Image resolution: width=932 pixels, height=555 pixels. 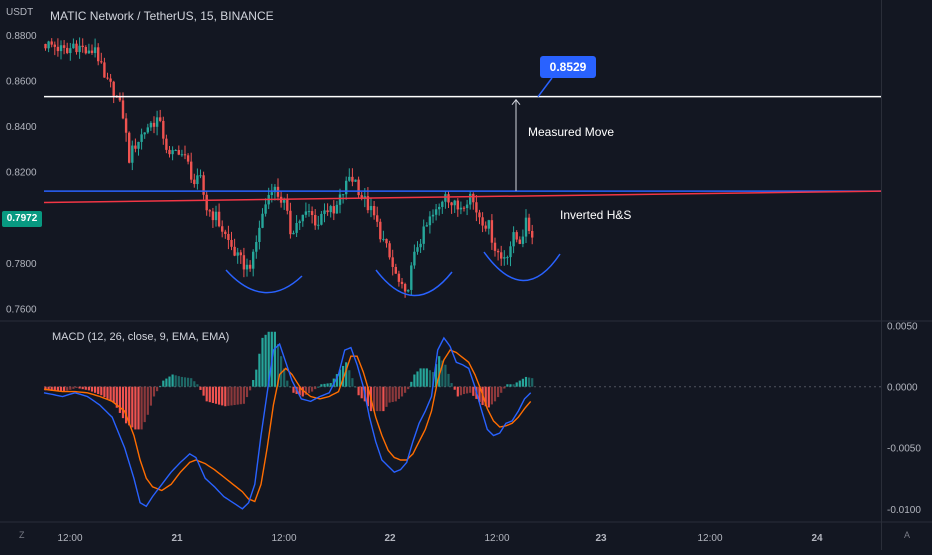 What do you see at coordinates (21, 310) in the screenshot?
I see `price-tick-label: 0.7600` at bounding box center [21, 310].